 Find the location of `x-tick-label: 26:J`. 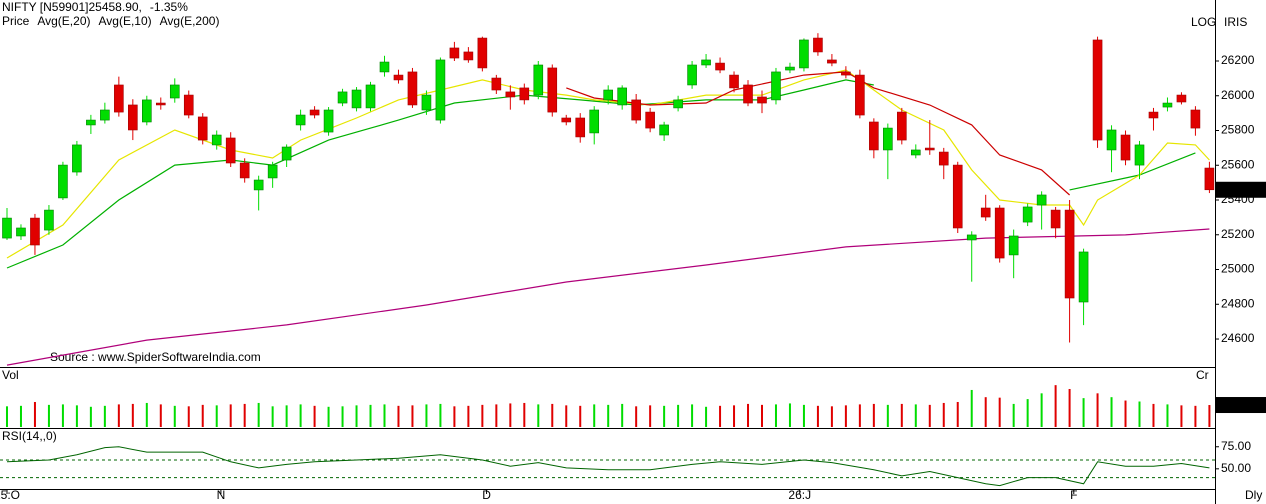

x-tick-label: 26:J is located at coordinates (799, 495).